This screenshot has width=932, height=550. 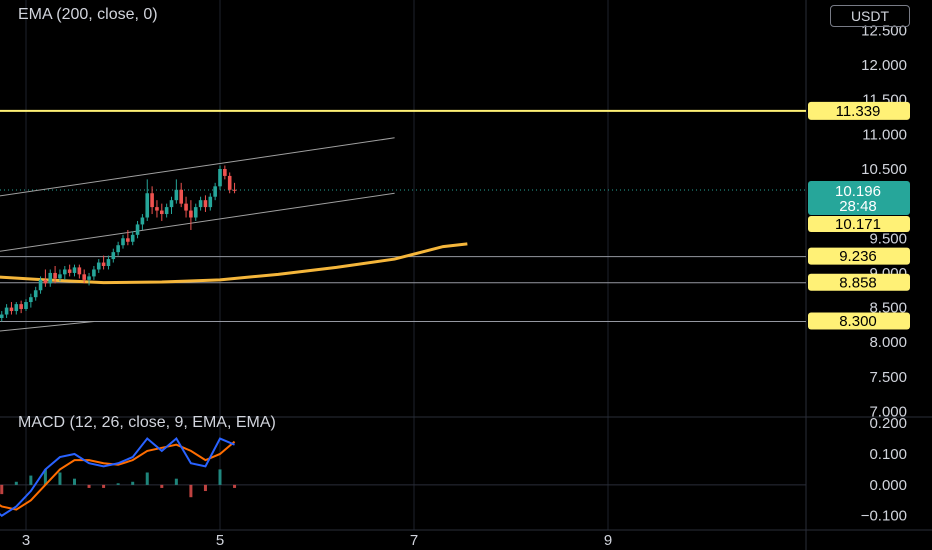 I want to click on price-tick-label: 8.500, so click(x=888, y=308).